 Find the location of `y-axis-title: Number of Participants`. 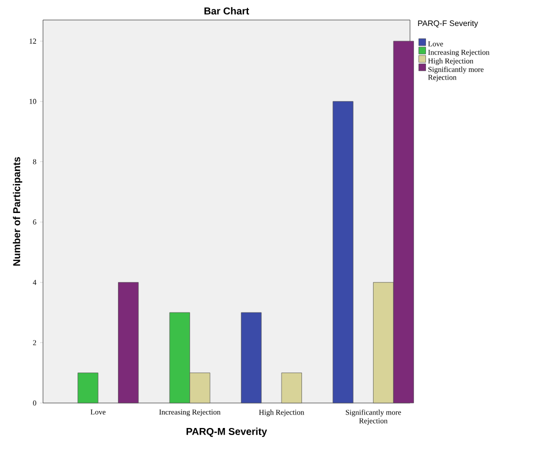

y-axis-title: Number of Participants is located at coordinates (17, 211).